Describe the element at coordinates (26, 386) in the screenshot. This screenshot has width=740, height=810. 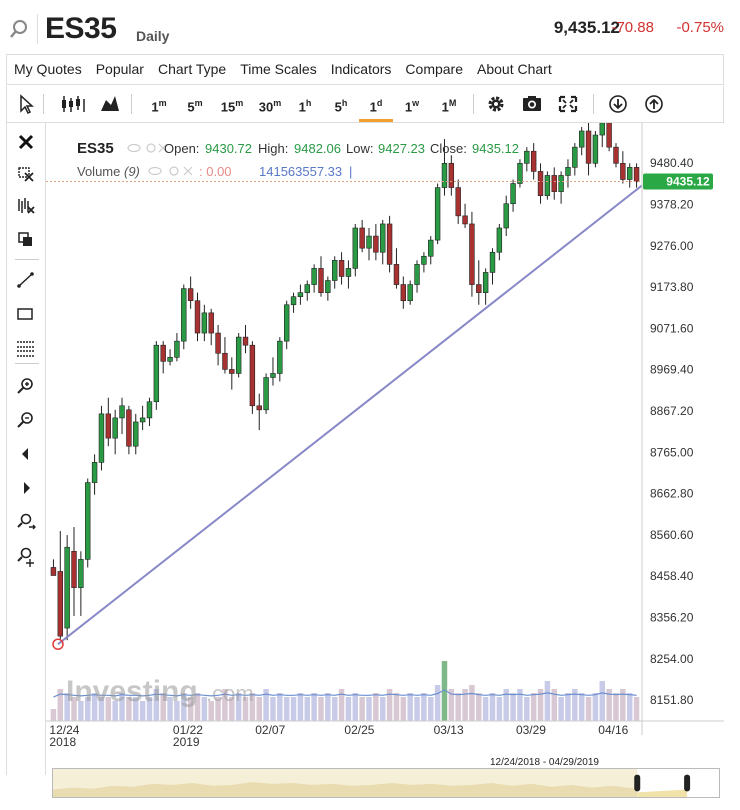
I see `zoom-in-icon` at that location.